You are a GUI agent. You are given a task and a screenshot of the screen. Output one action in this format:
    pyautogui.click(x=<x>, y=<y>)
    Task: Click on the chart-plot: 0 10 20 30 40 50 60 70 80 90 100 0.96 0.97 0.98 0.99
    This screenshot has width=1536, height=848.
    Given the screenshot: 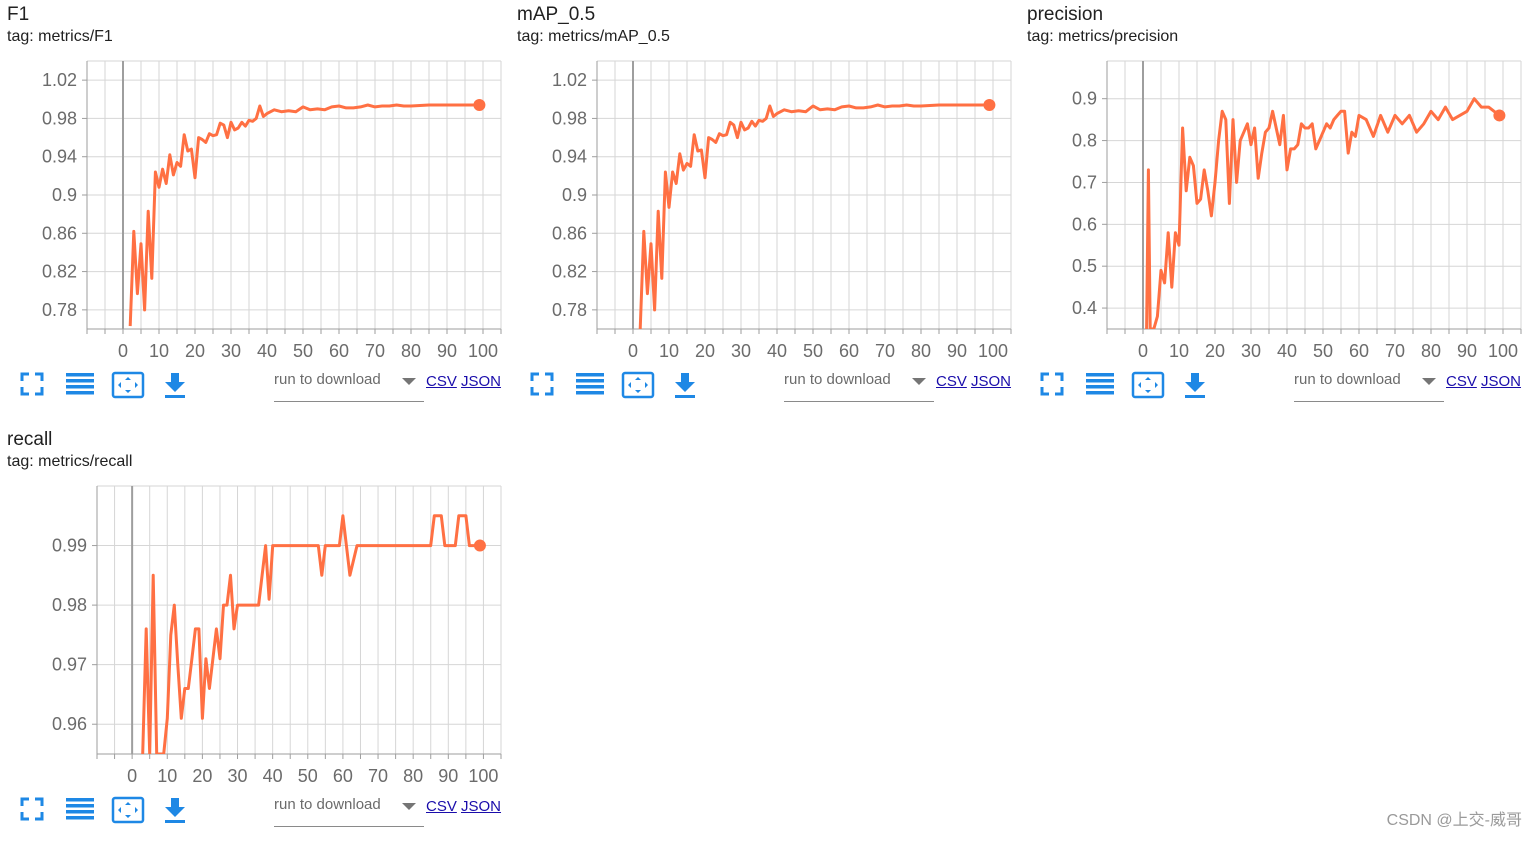 What is the action you would take?
    pyautogui.click(x=262, y=608)
    